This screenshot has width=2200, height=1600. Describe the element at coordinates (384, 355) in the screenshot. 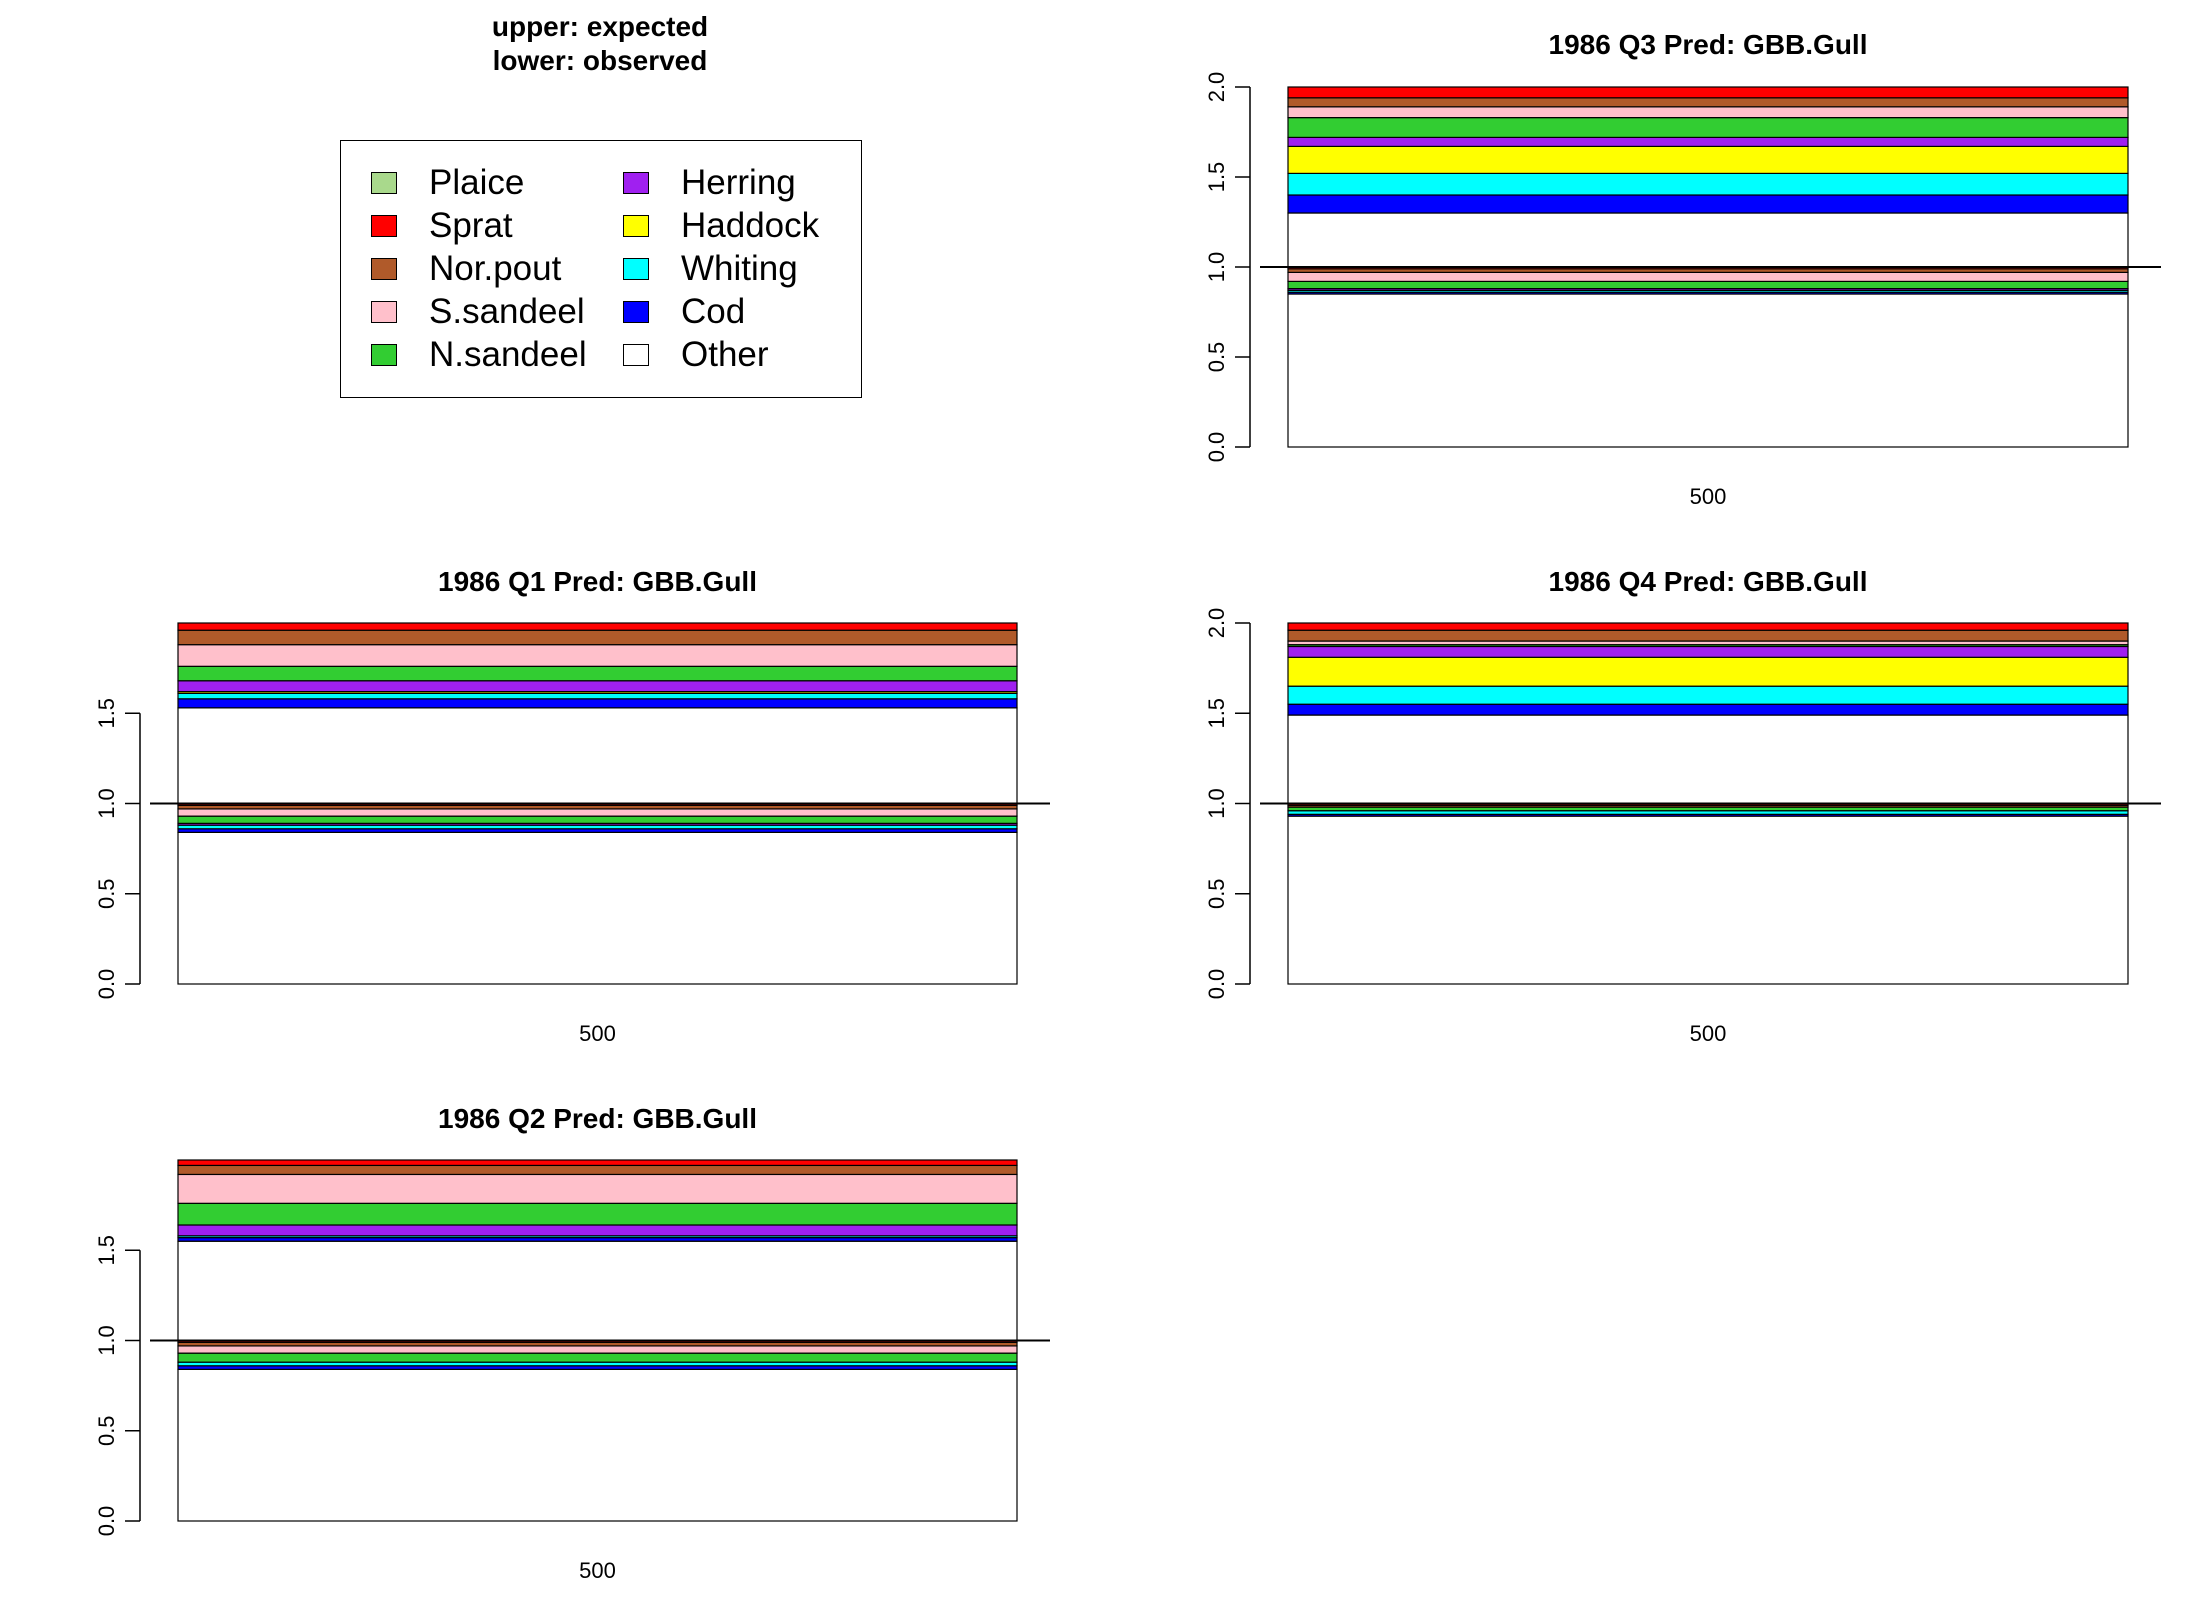

I see `legend-swatch-n-sandeel` at that location.